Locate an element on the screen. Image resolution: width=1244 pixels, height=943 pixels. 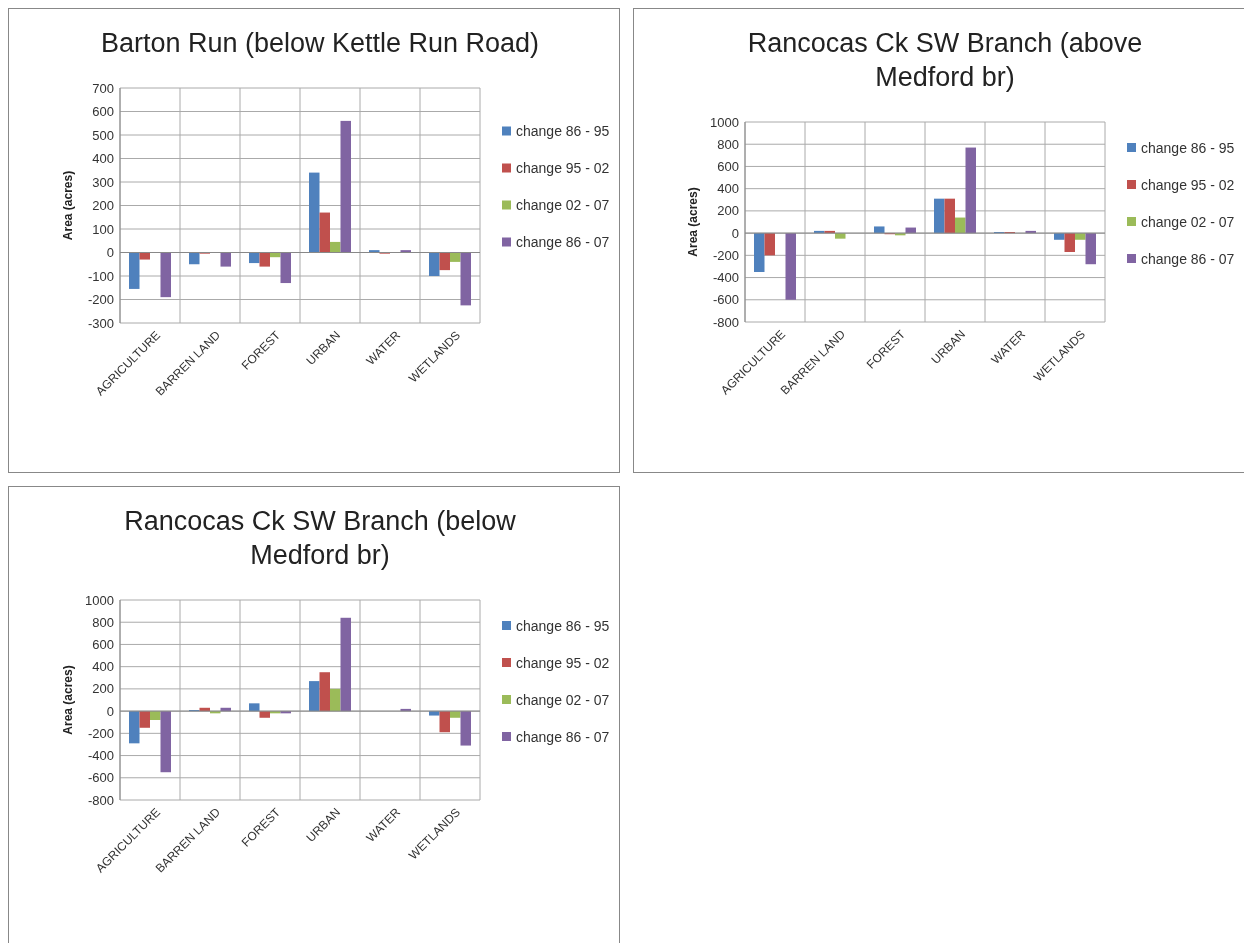
y-tick-label: 300 is located at coordinates (103, 182).